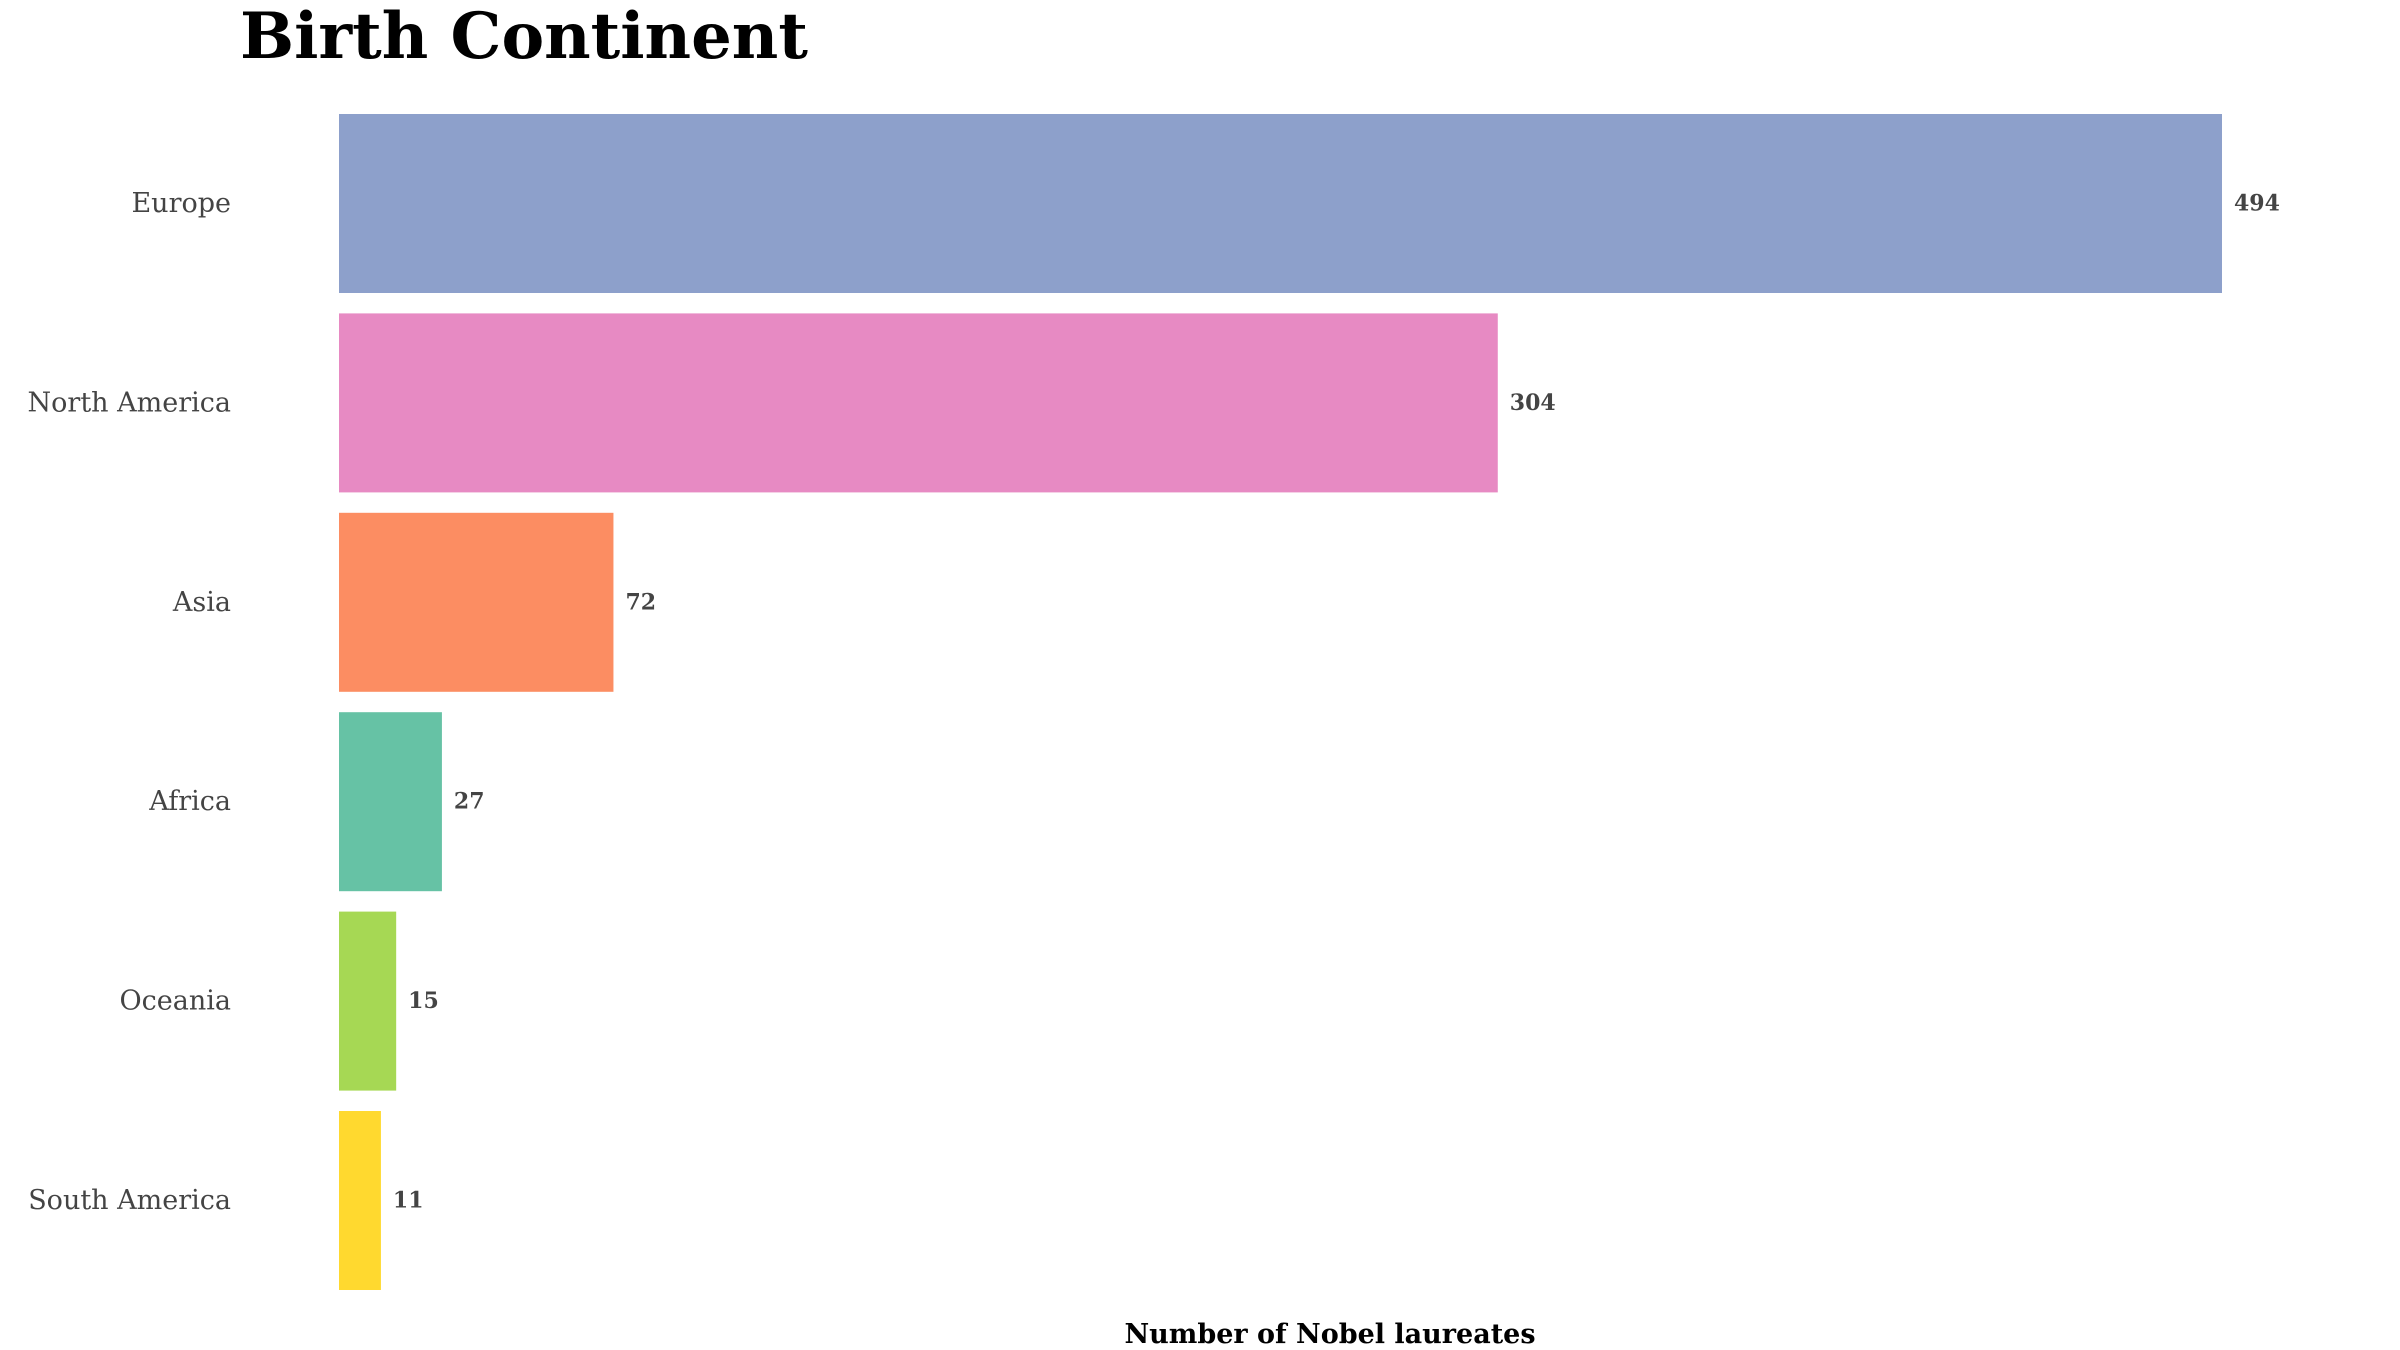 This screenshot has width=2400, height=1350. I want to click on bar-north-america, so click(918, 403).